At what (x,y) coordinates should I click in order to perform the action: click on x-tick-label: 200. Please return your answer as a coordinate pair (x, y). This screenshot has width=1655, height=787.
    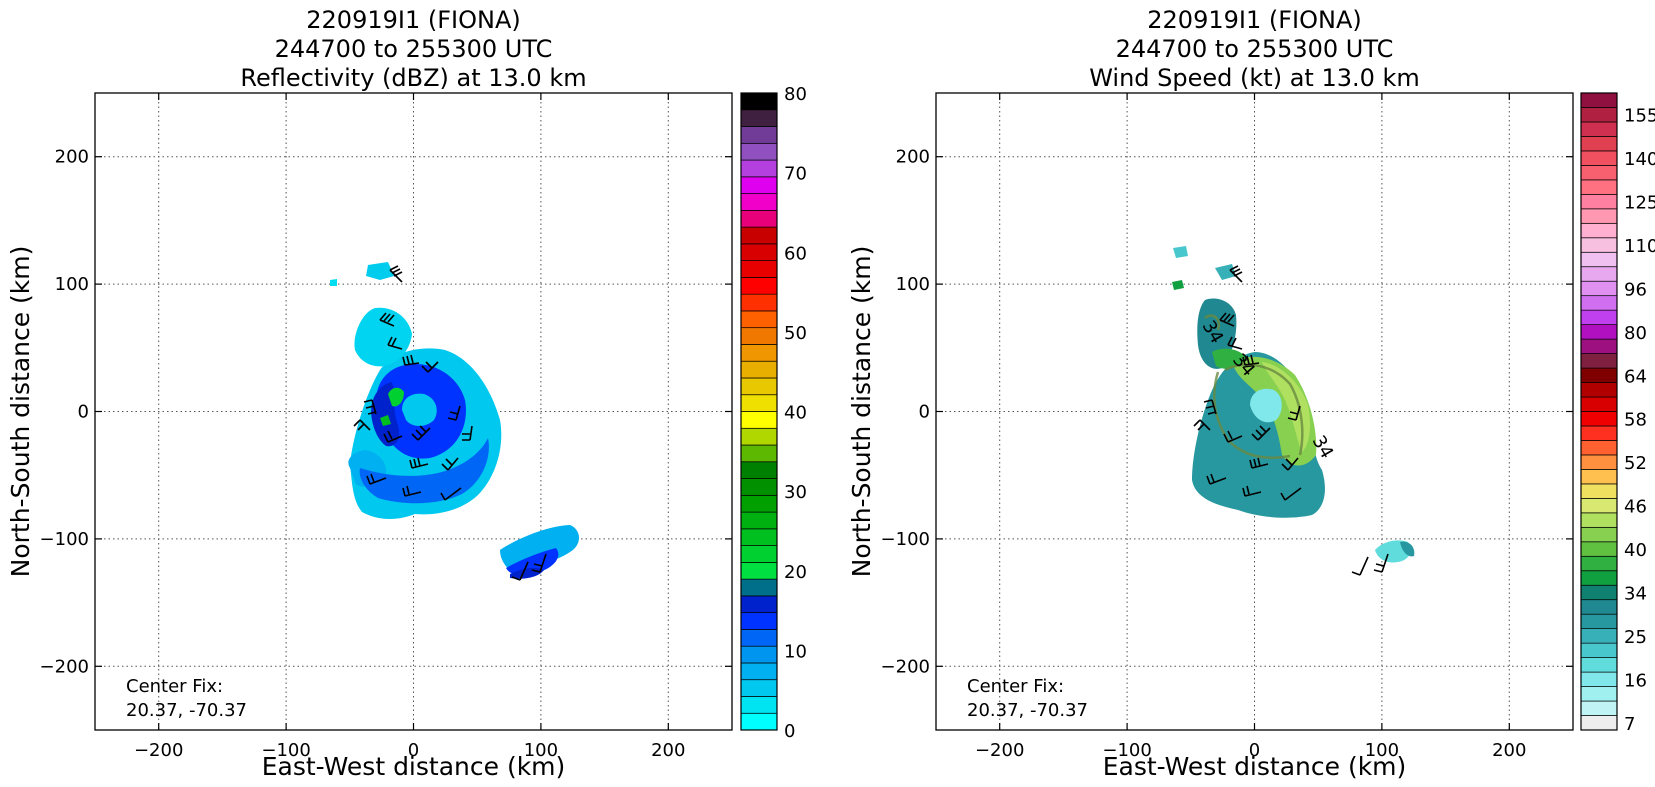
    Looking at the image, I should click on (1509, 750).